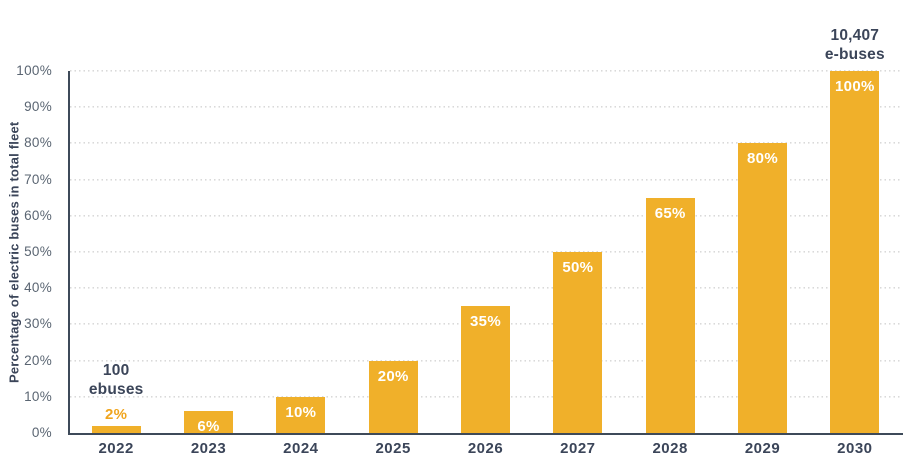 The height and width of the screenshot is (463, 906). What do you see at coordinates (38, 143) in the screenshot?
I see `y-tick-label-80: 80%` at bounding box center [38, 143].